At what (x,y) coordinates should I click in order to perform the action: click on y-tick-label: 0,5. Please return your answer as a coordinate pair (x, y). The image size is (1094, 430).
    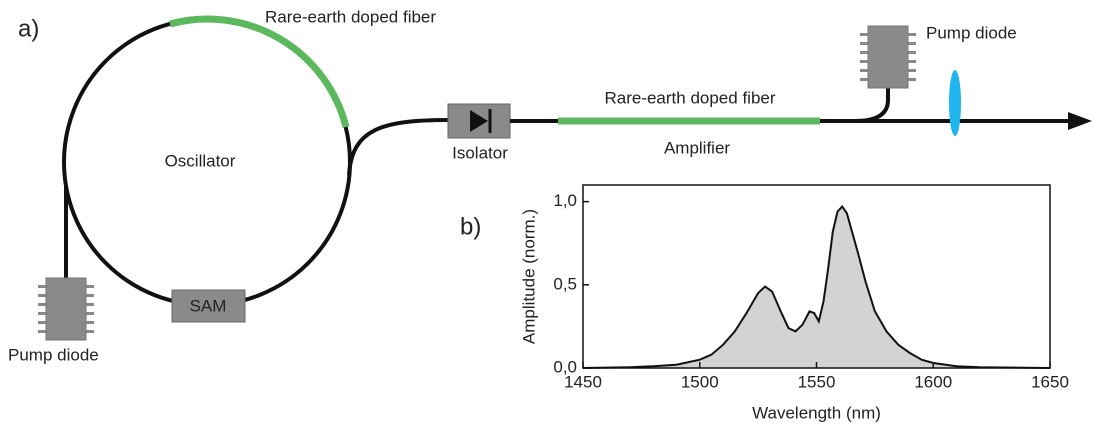
    Looking at the image, I should click on (565, 283).